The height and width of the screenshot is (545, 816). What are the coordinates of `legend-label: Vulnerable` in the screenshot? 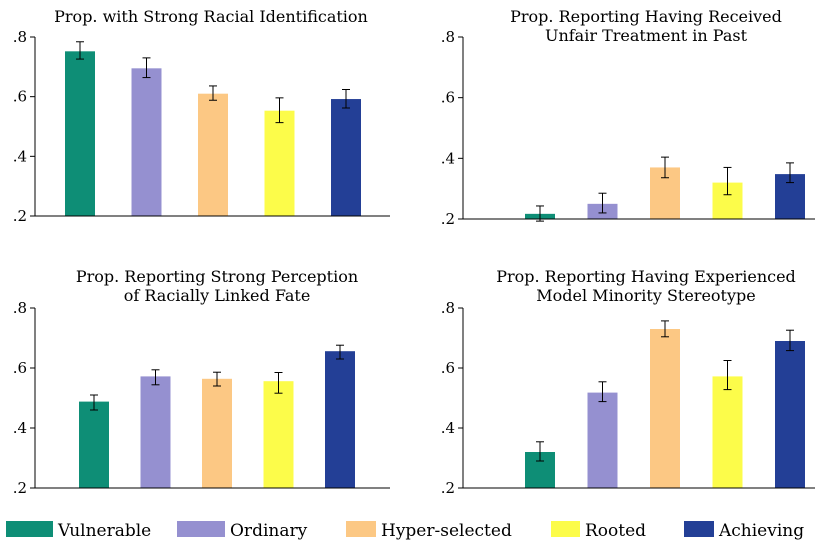 It's located at (104, 531).